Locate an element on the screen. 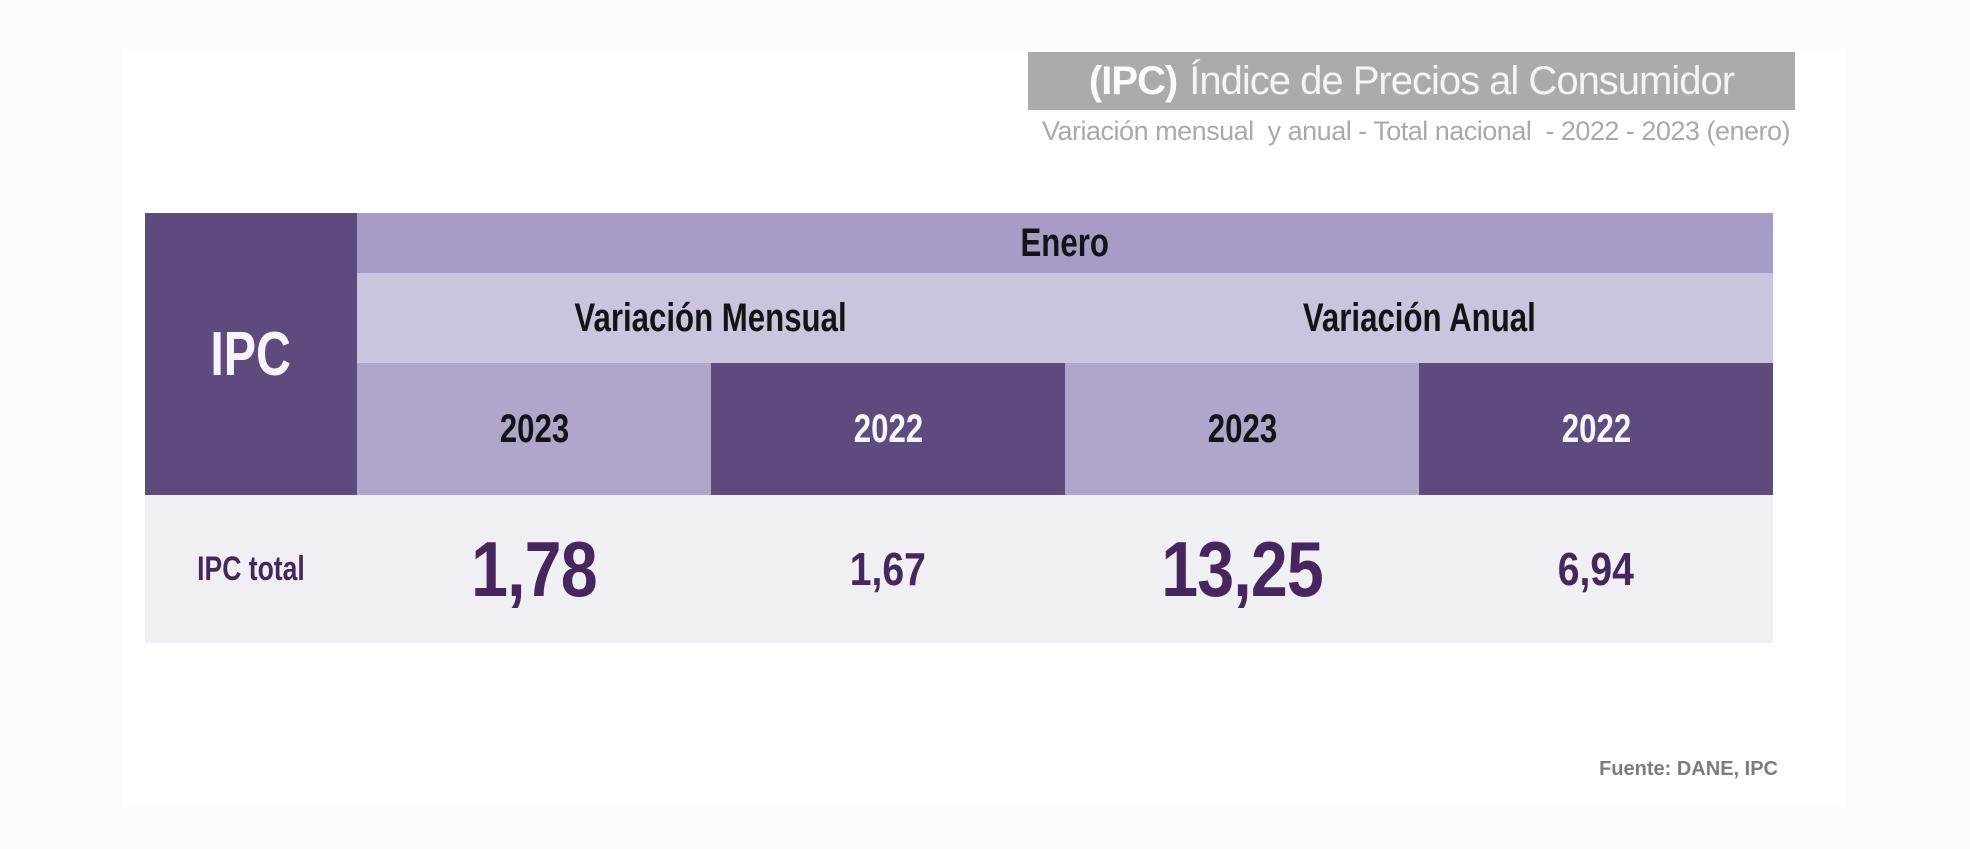 The image size is (1970, 849). value-text: 1,78 is located at coordinates (534, 568).